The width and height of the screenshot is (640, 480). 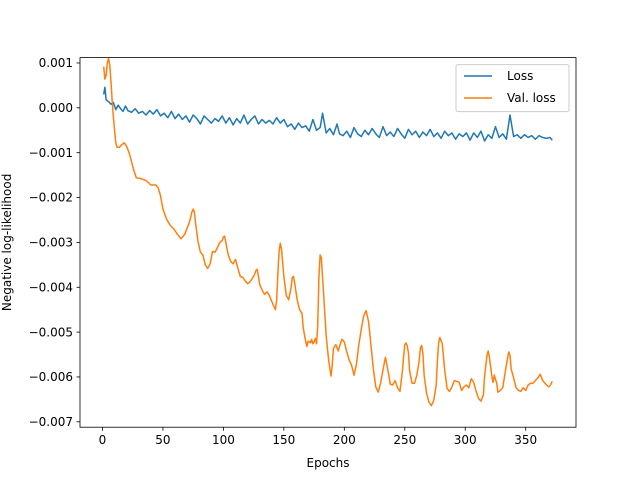 What do you see at coordinates (51, 198) in the screenshot?
I see `y-tick-label: −0.002` at bounding box center [51, 198].